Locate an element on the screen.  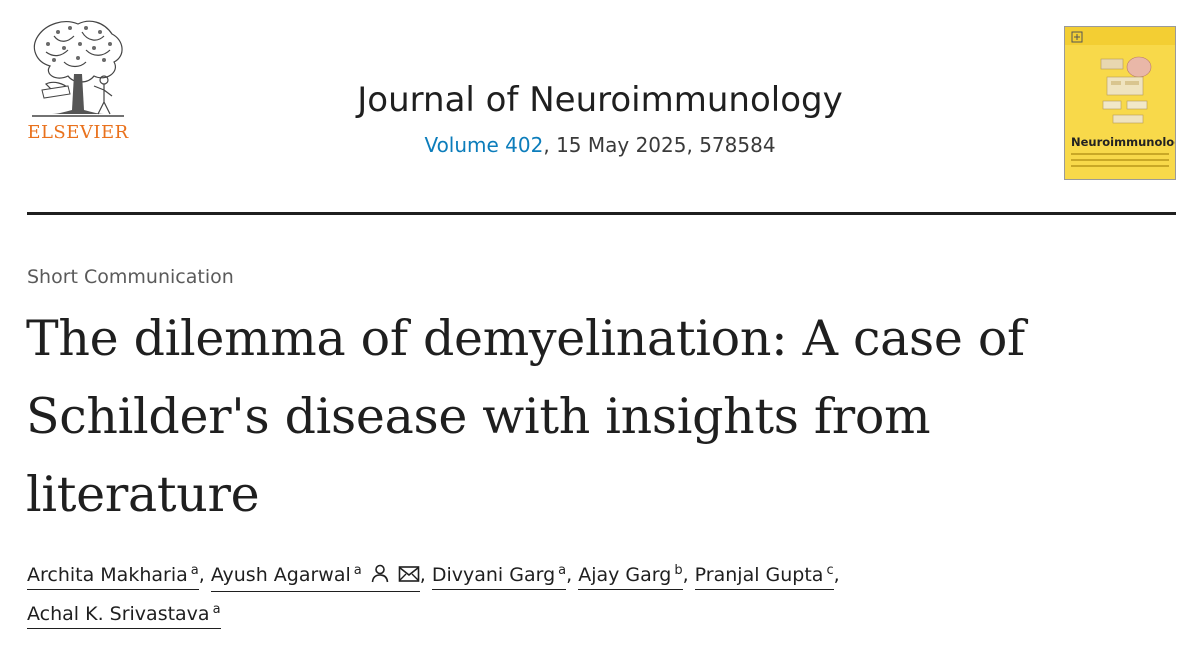
author-link: Achal K. Srivastava a is located at coordinates (124, 615).